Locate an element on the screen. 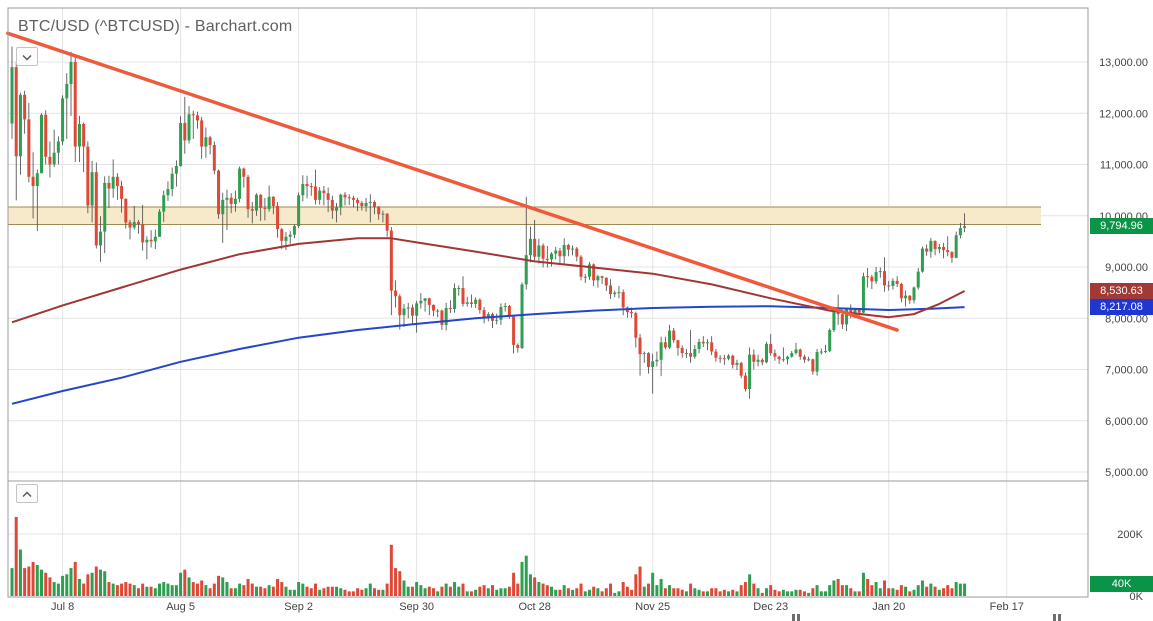 The width and height of the screenshot is (1153, 621). collapse-price-pane-button is located at coordinates (27, 56).